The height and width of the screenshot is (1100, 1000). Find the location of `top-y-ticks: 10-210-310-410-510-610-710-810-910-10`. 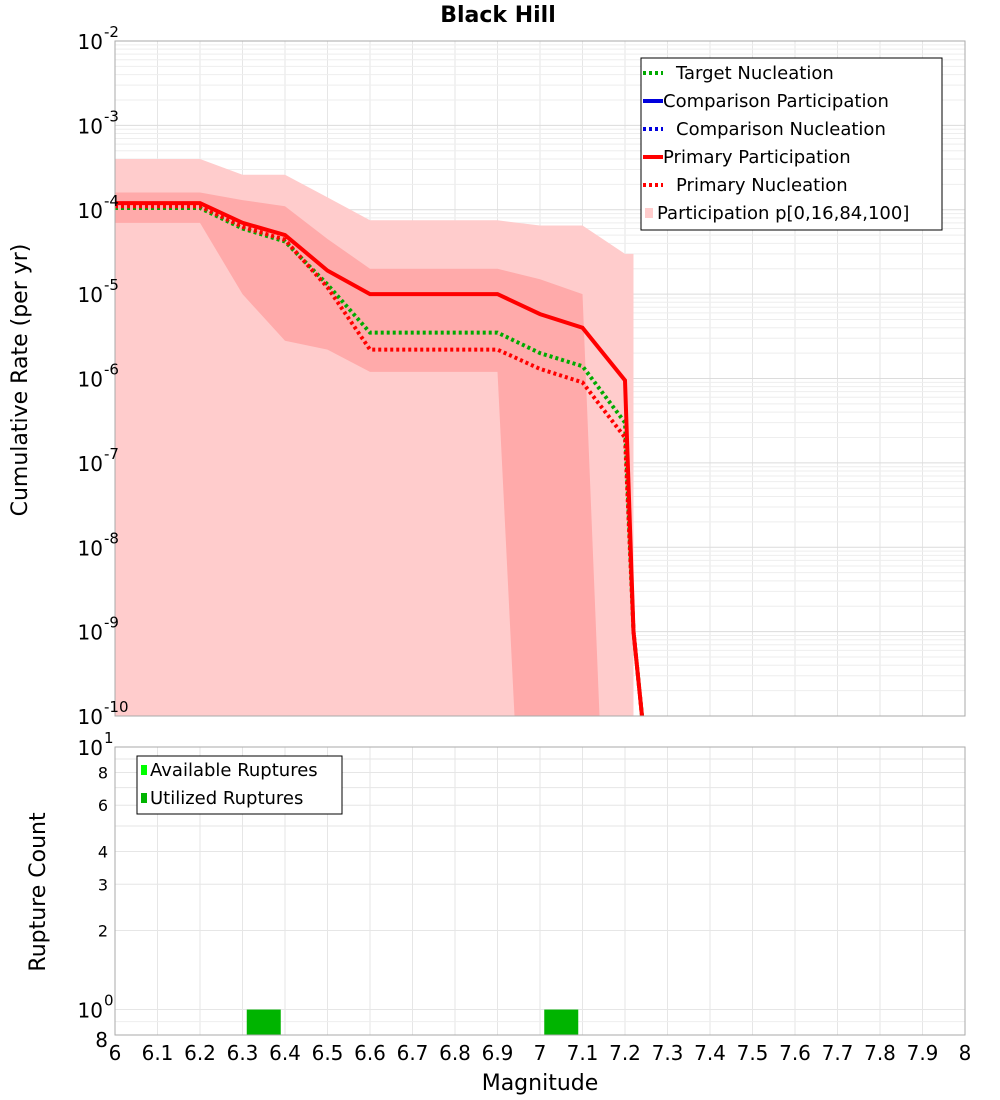

top-y-ticks: 10-210-310-410-510-610-710-810-910-10 is located at coordinates (103, 376).